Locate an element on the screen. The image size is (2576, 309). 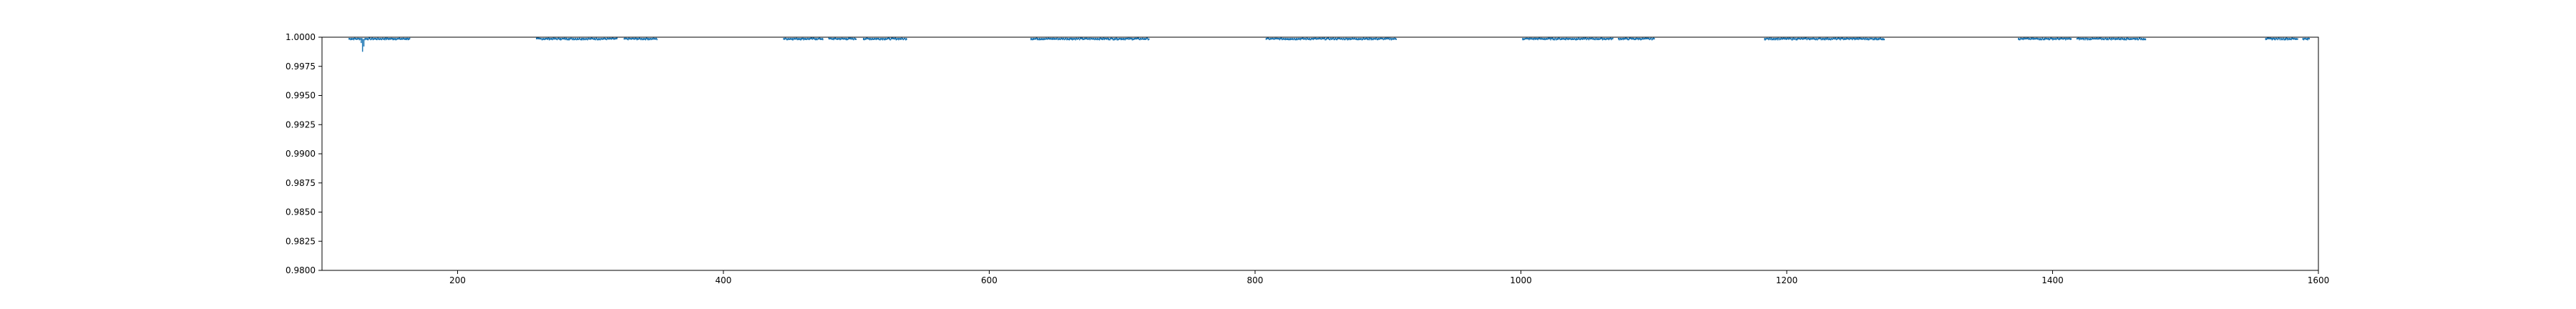
y-tick-label: 0.9800 is located at coordinates (301, 270).